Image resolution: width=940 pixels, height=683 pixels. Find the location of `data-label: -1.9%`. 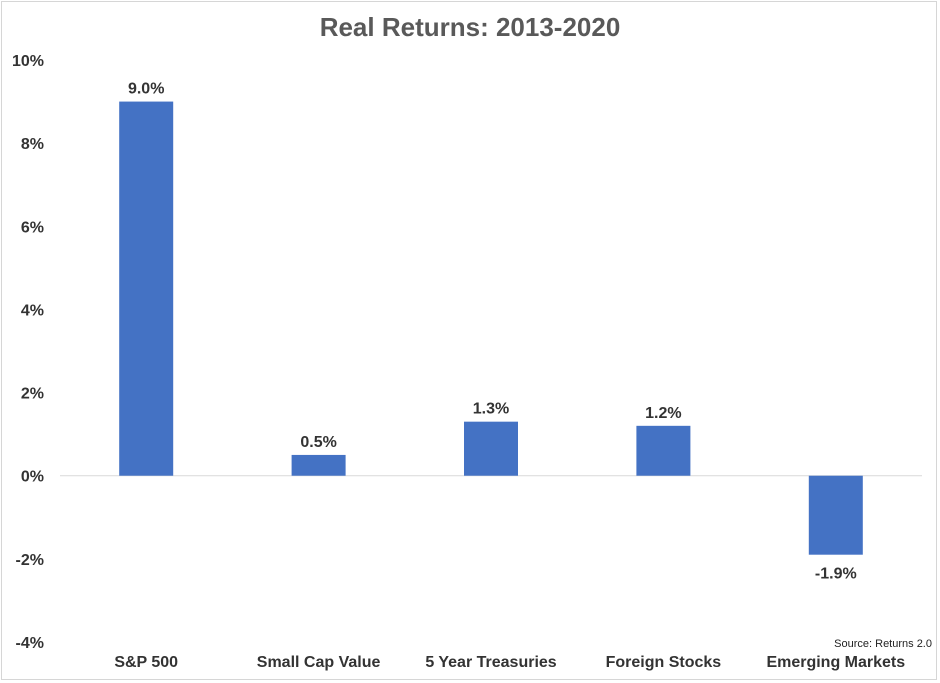

data-label: -1.9% is located at coordinates (836, 574).